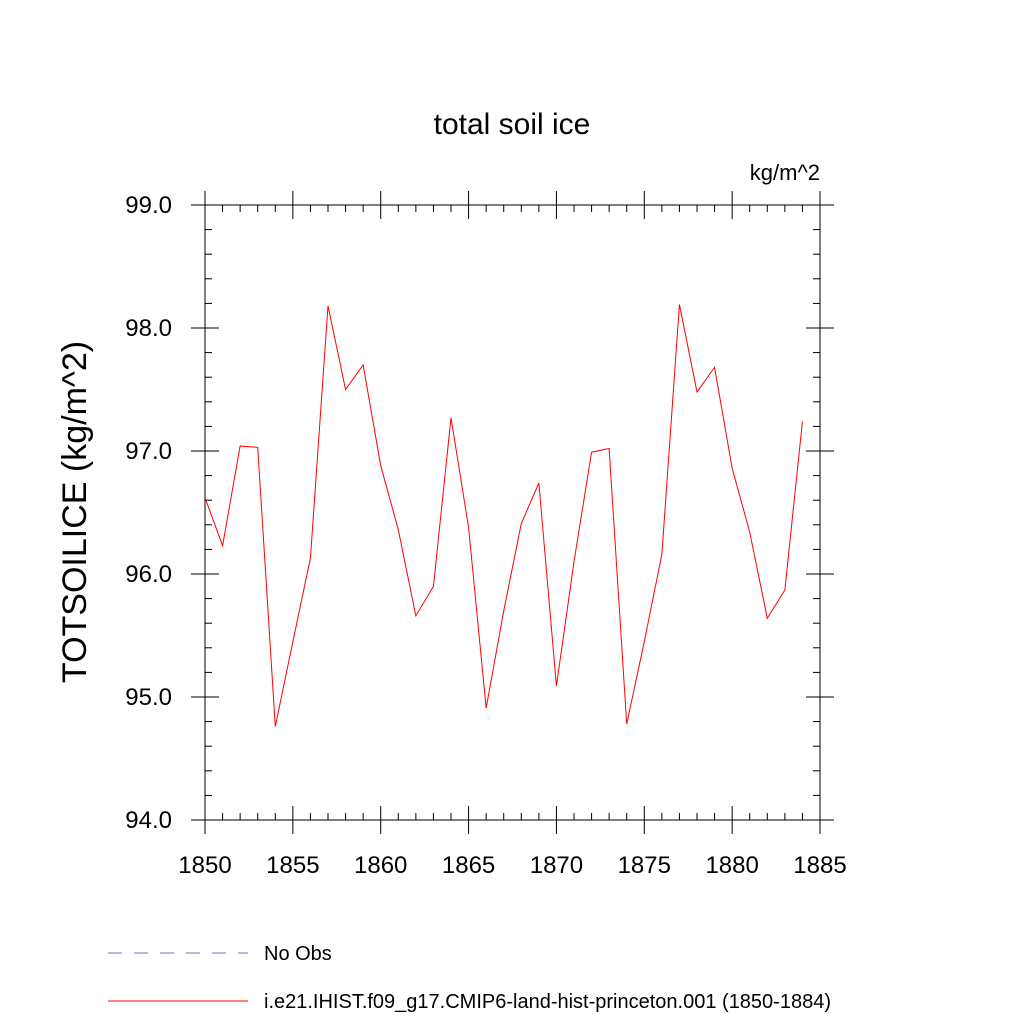 This screenshot has width=1024, height=1024. Describe the element at coordinates (785, 172) in the screenshot. I see `units-label: kg/m^2` at that location.